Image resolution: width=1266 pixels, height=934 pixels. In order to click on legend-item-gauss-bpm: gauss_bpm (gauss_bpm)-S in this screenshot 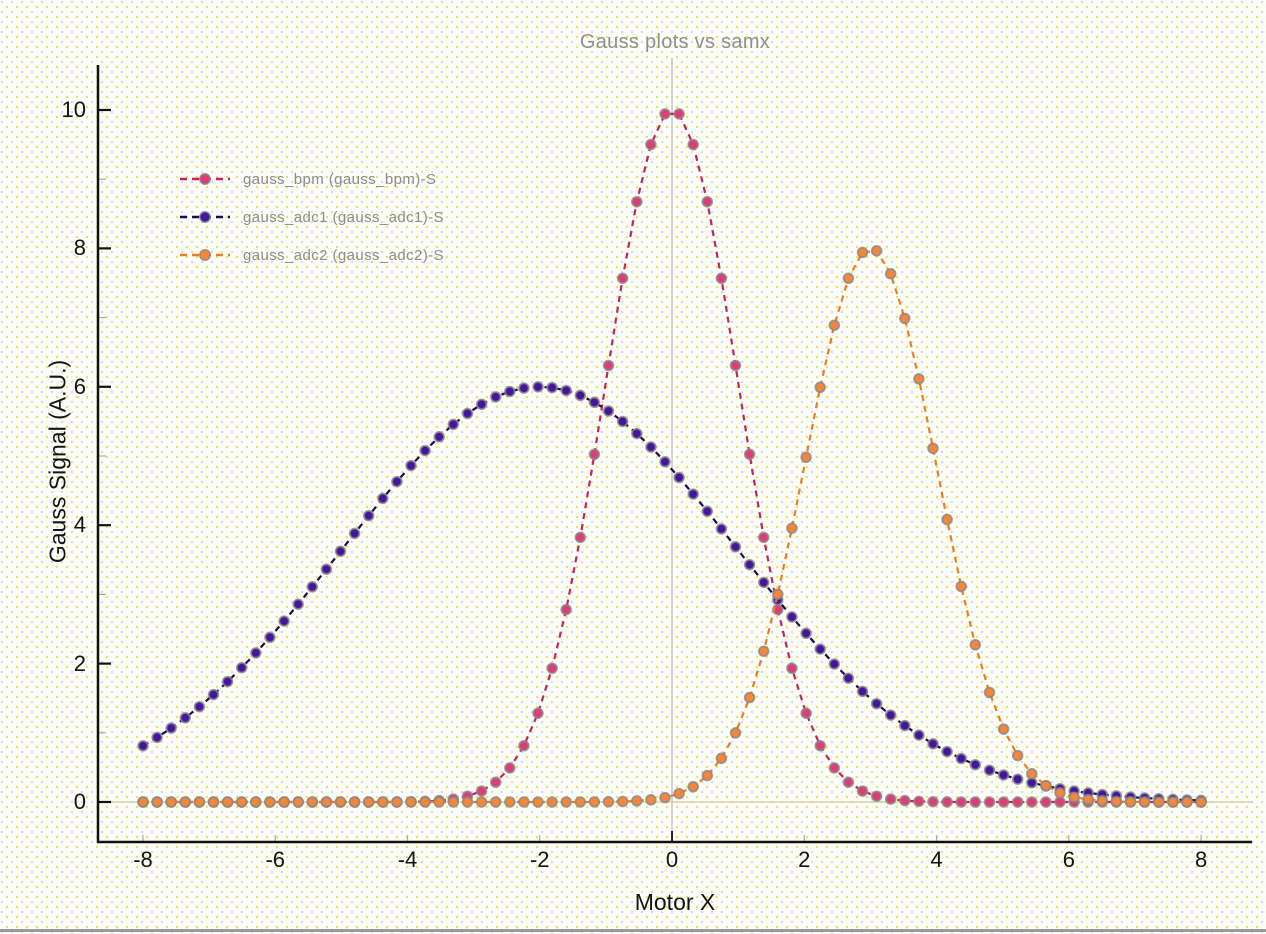, I will do `click(312, 179)`.